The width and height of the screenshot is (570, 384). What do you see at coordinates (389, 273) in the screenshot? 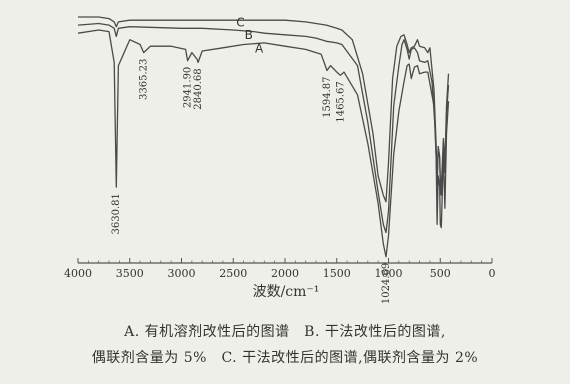
I see `x-tick-label-1000: 1000` at bounding box center [389, 273].